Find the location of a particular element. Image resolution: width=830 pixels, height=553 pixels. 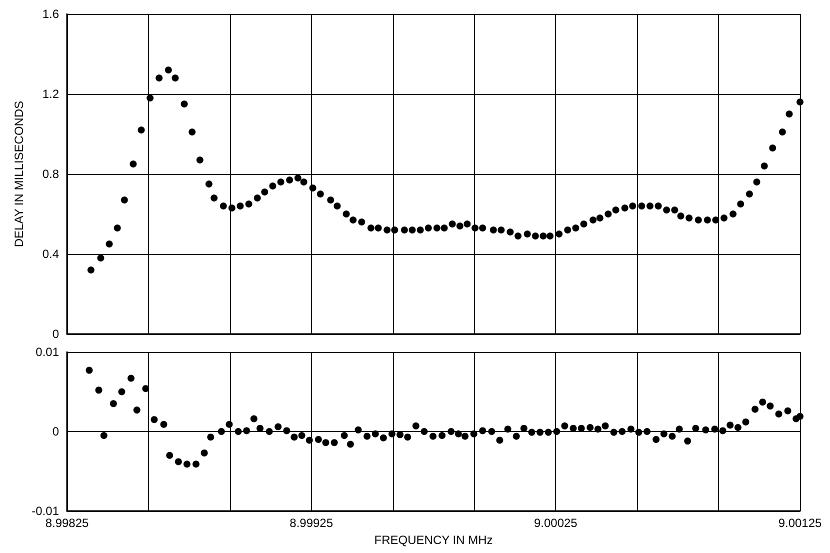

x-tick-label: 9.00125 is located at coordinates (800, 523).